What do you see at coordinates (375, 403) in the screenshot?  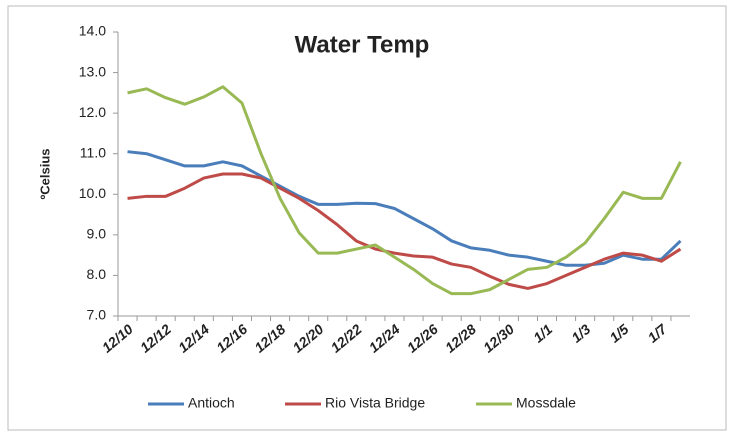 I see `legend-label: Rio Vista Bridge` at bounding box center [375, 403].